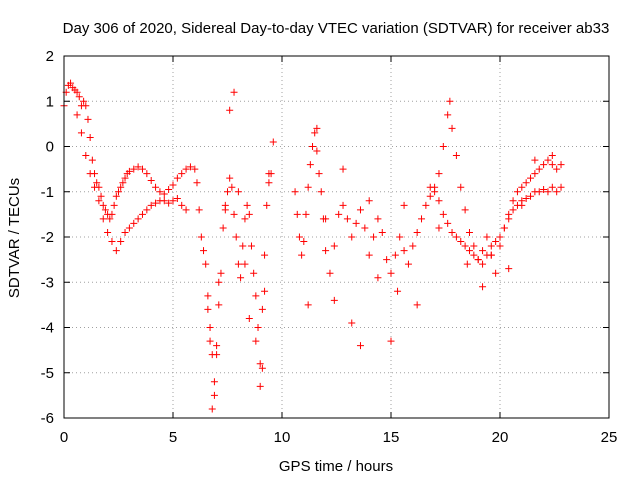  Describe the element at coordinates (282, 437) in the screenshot. I see `x-tick-label: 10` at that location.